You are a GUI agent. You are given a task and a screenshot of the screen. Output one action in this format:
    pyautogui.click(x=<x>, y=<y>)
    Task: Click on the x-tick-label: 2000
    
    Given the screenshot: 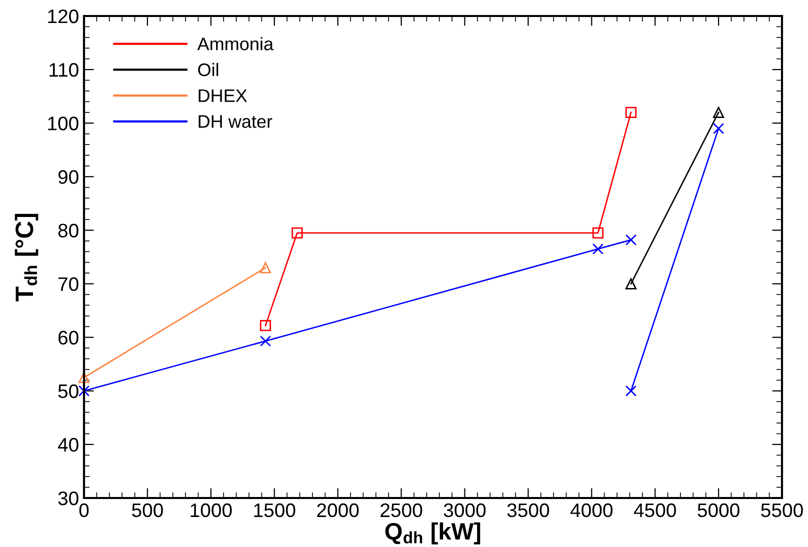 What is the action you would take?
    pyautogui.click(x=338, y=510)
    